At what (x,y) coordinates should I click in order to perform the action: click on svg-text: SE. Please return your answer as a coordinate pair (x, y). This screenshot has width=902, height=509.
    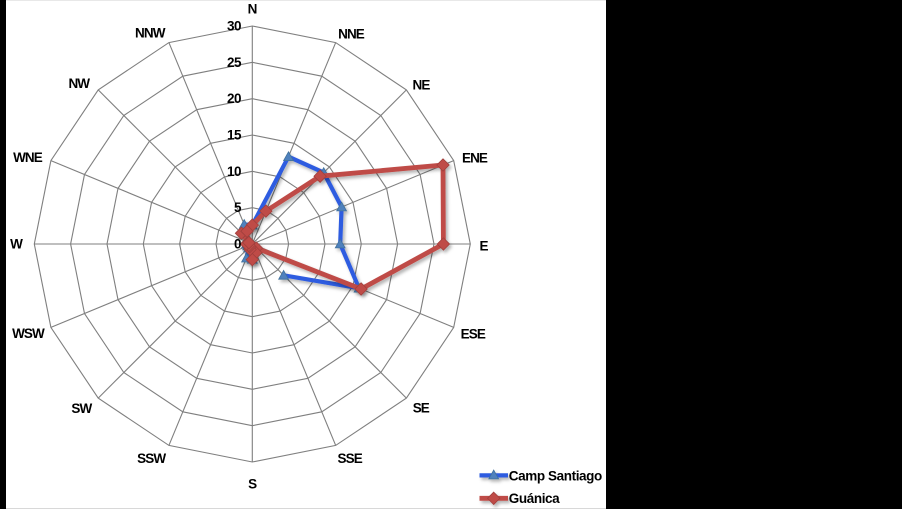
    Looking at the image, I should click on (421, 407).